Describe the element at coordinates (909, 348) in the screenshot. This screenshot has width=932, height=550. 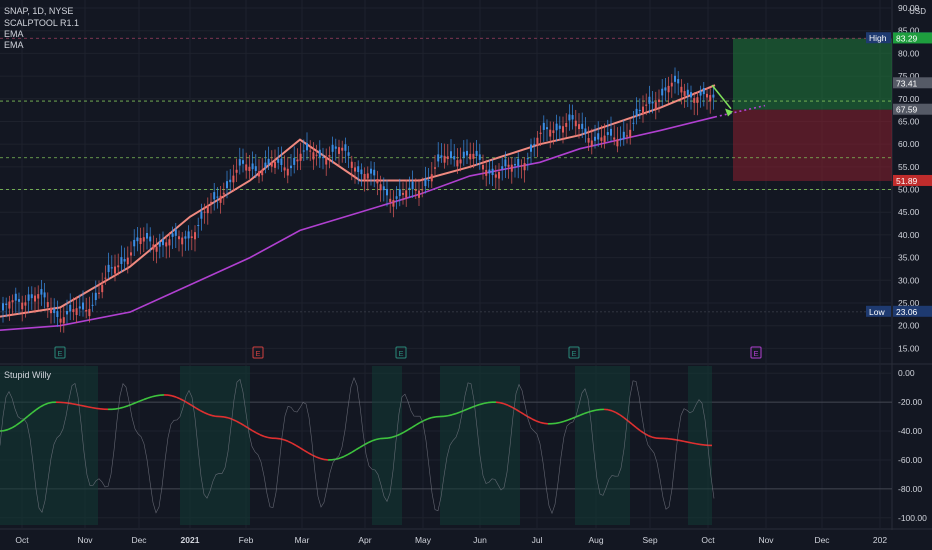
I see `price-tick-label: 15.00` at that location.